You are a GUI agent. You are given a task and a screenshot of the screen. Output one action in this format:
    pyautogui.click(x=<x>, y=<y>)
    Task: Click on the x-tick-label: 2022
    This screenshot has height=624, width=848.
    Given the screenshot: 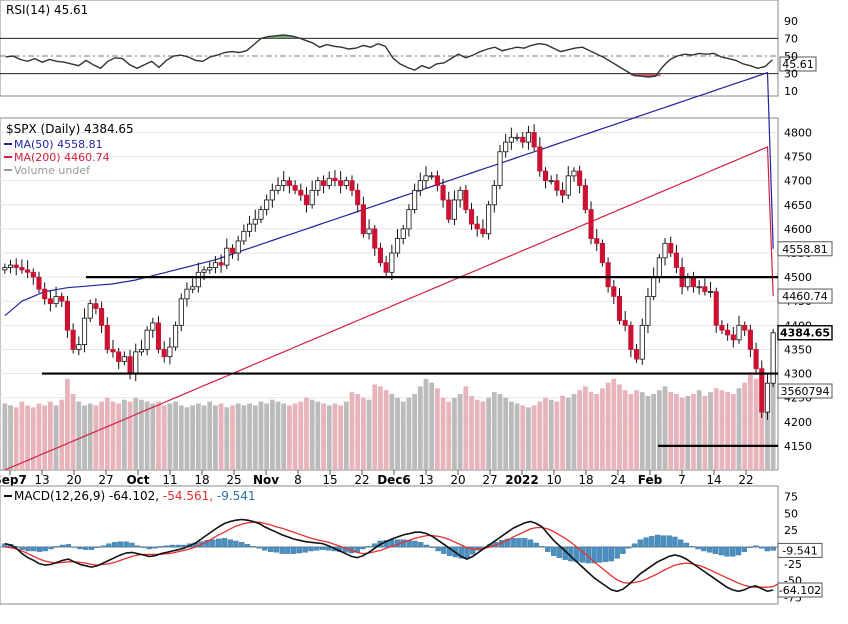 What is the action you would take?
    pyautogui.click(x=521, y=480)
    